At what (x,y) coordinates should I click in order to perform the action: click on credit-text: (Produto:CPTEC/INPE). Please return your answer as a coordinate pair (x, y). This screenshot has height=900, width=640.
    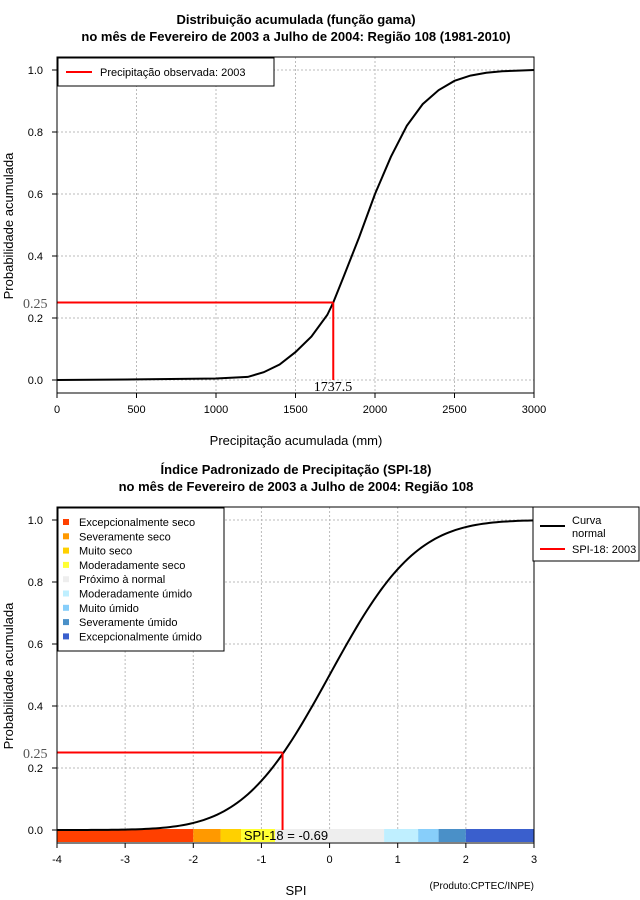
    Looking at the image, I should click on (482, 886).